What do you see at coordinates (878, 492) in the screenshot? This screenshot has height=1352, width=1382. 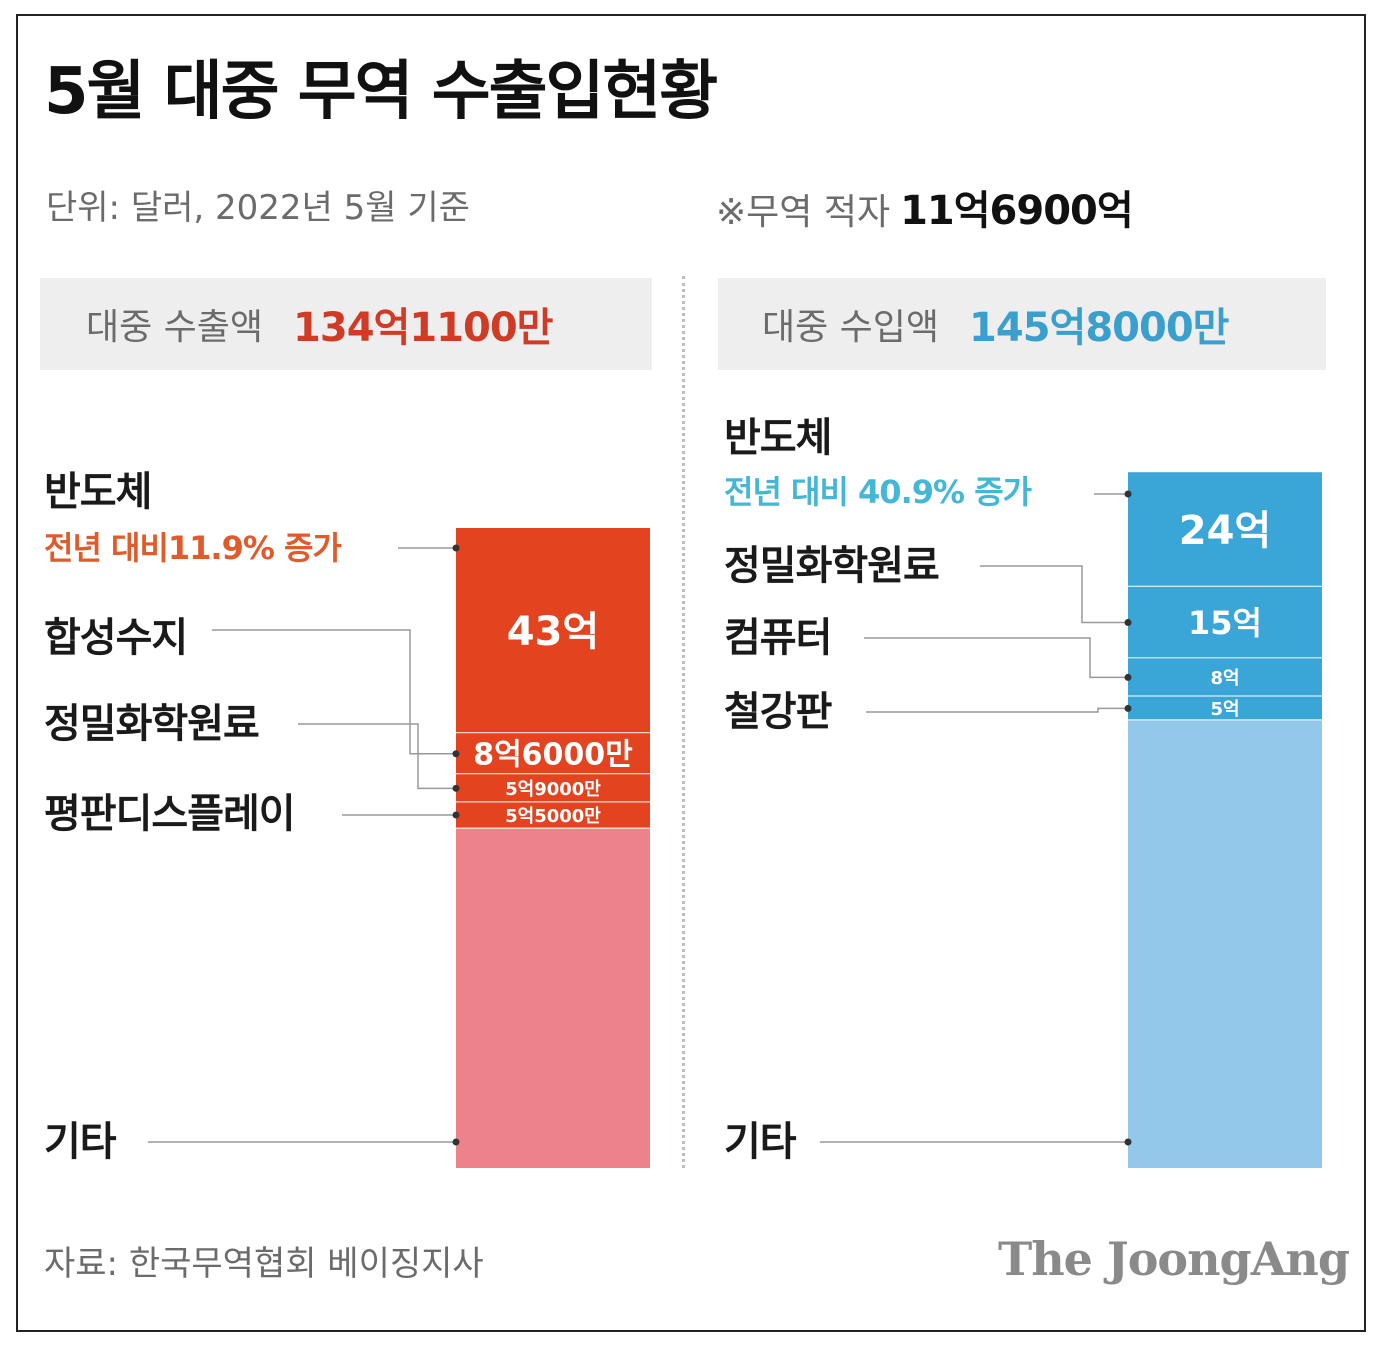 I see `import-growth-note: 전년 대비 40.9% 증가` at bounding box center [878, 492].